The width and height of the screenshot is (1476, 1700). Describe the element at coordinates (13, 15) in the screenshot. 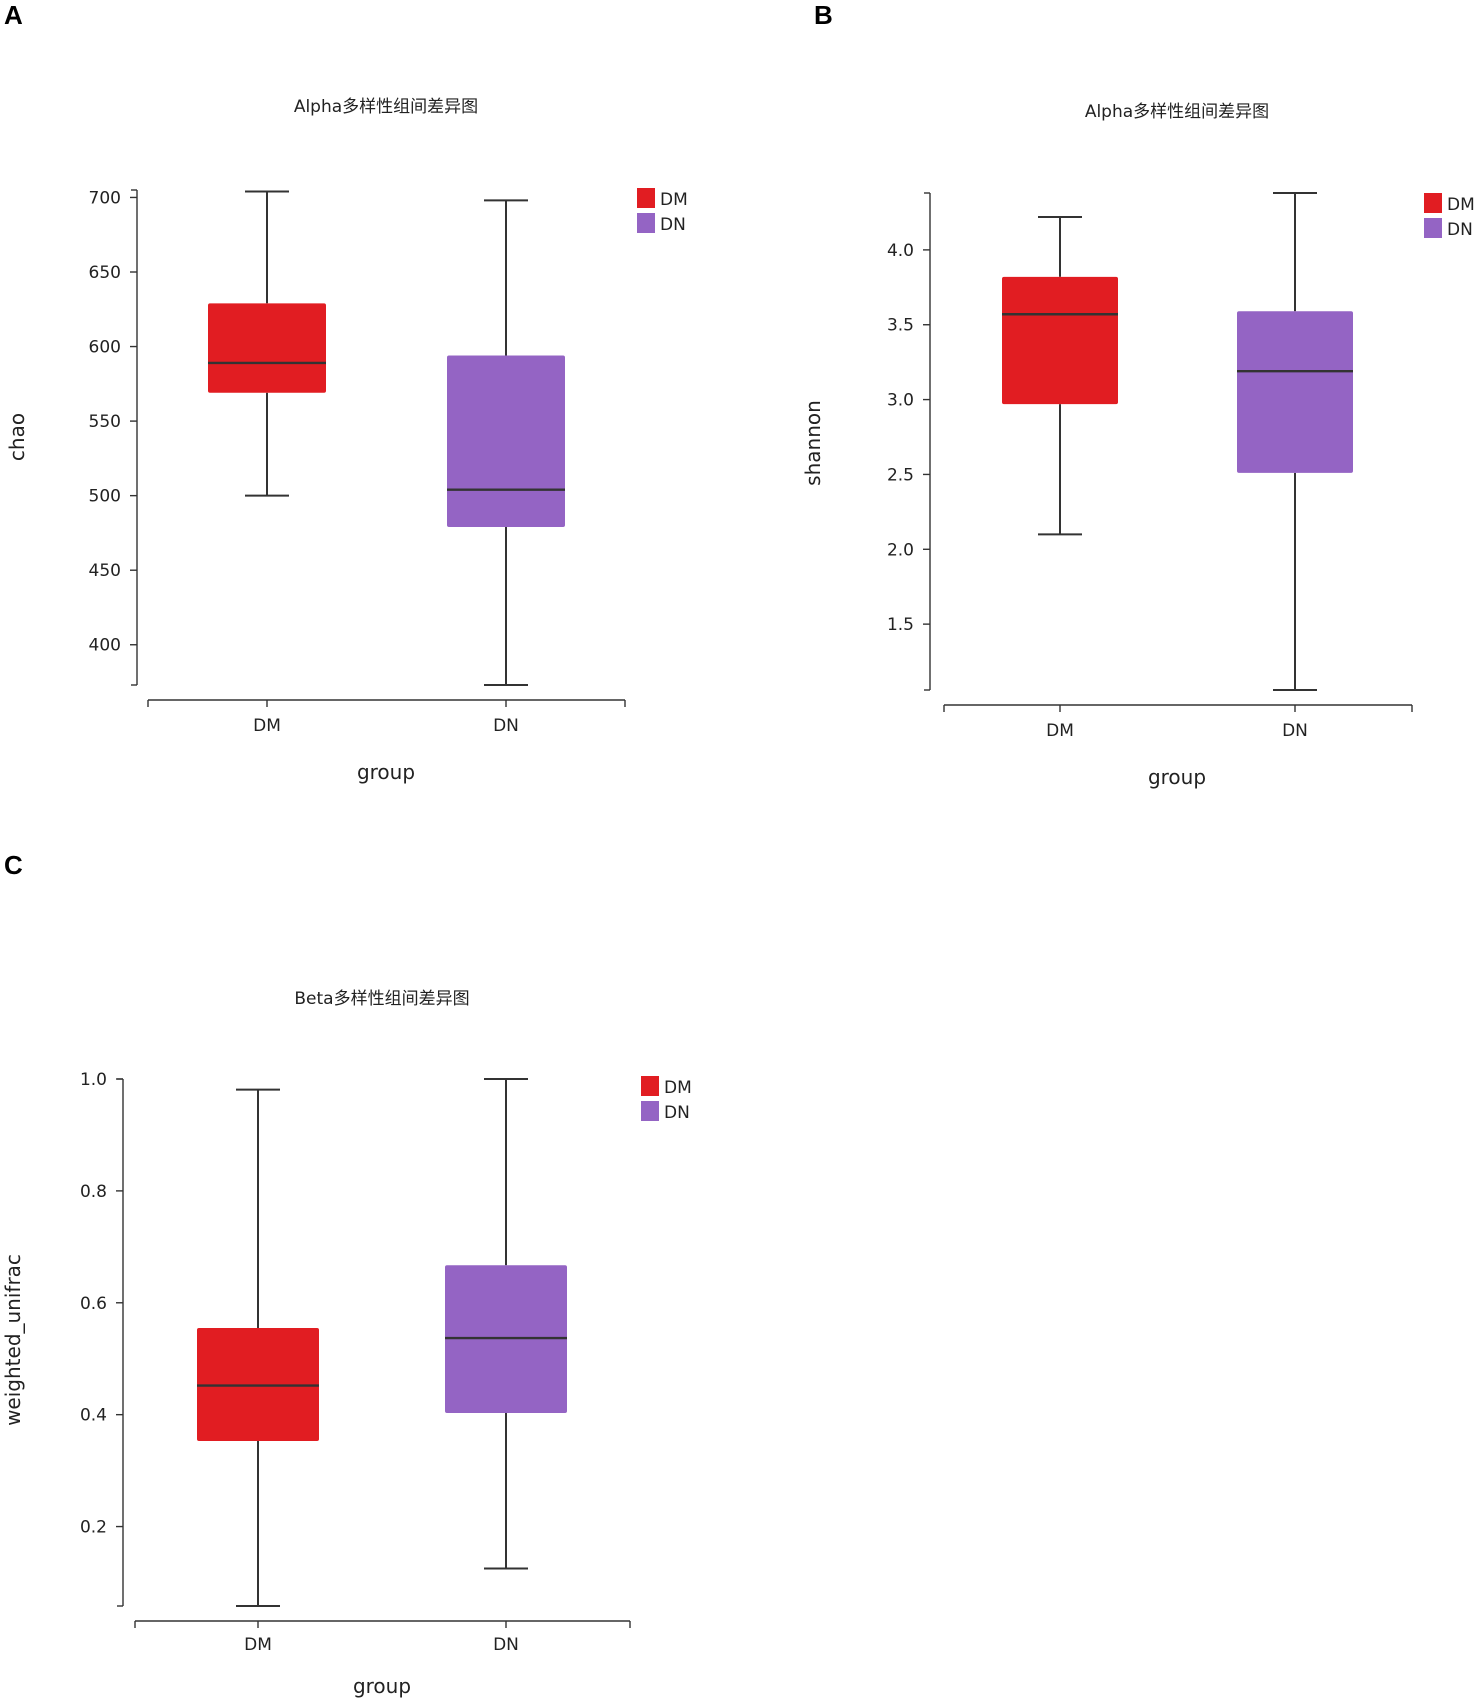

I see `panel-letter-a: A` at that location.